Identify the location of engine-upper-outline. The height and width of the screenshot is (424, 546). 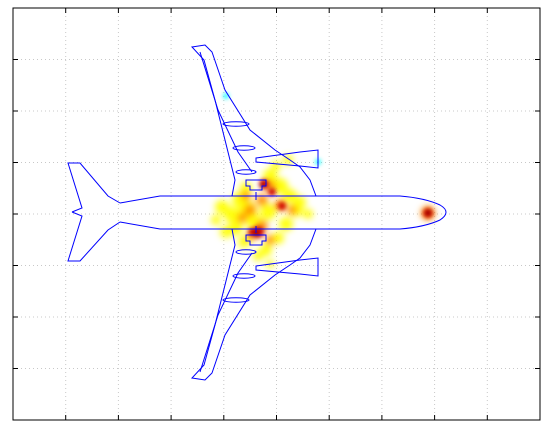
(287, 159).